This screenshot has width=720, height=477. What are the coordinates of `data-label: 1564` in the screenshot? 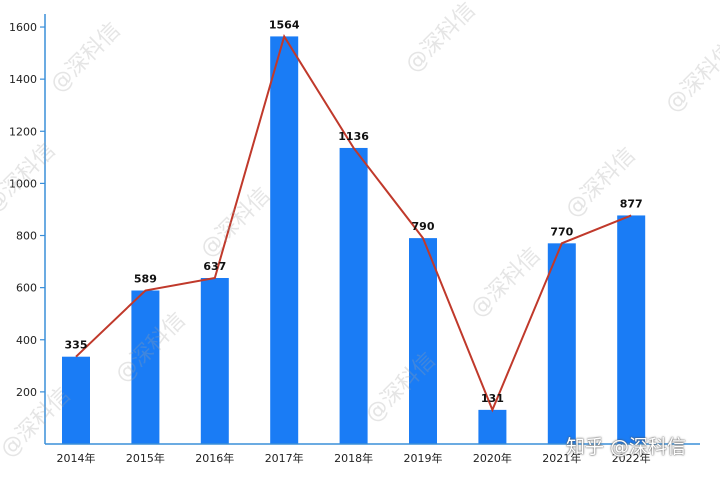 It's located at (284, 24).